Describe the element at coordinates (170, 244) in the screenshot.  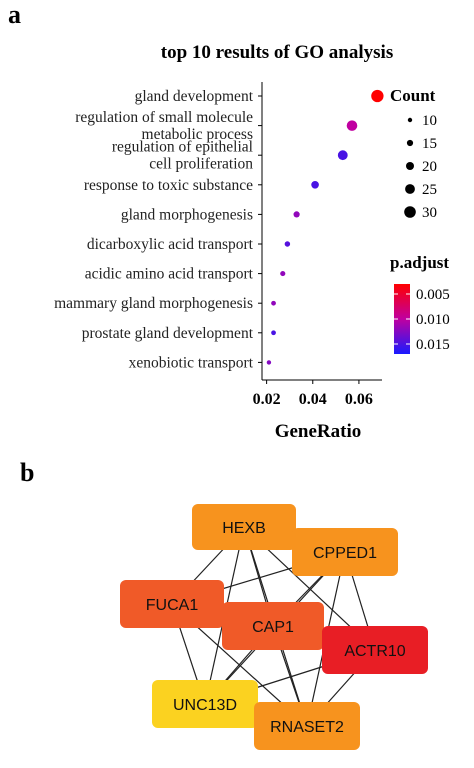
I see `y-tick-label: dicarboxylic acid transport` at that location.